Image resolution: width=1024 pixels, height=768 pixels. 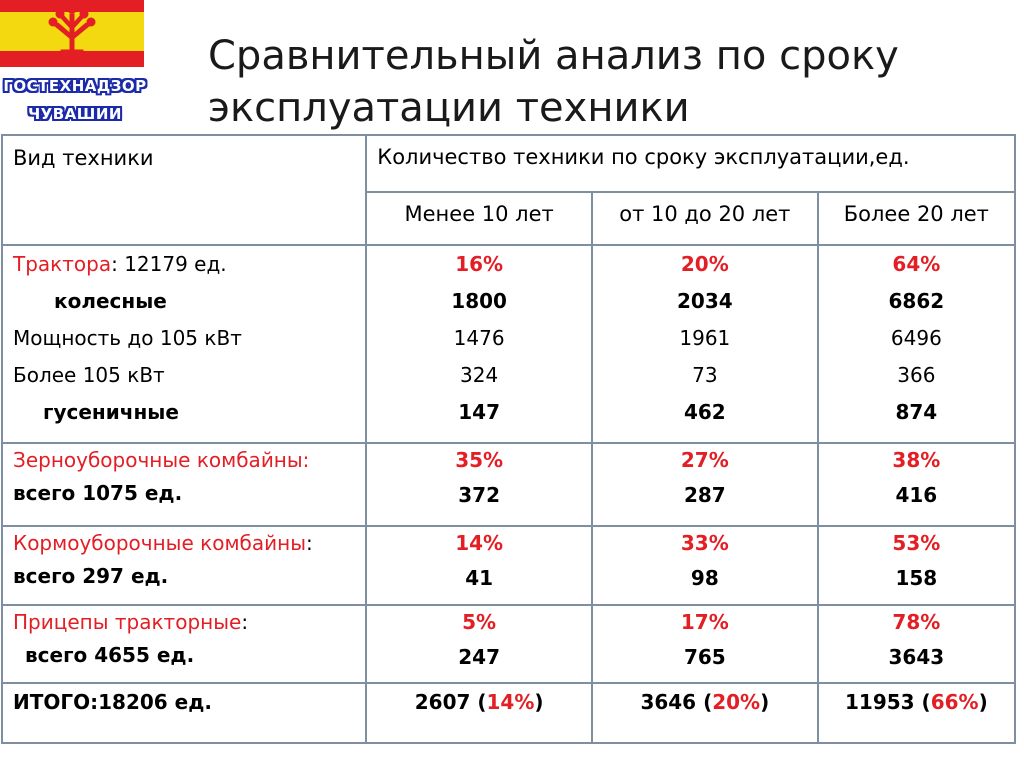 I want to click on forage-colon: :, so click(x=309, y=543).